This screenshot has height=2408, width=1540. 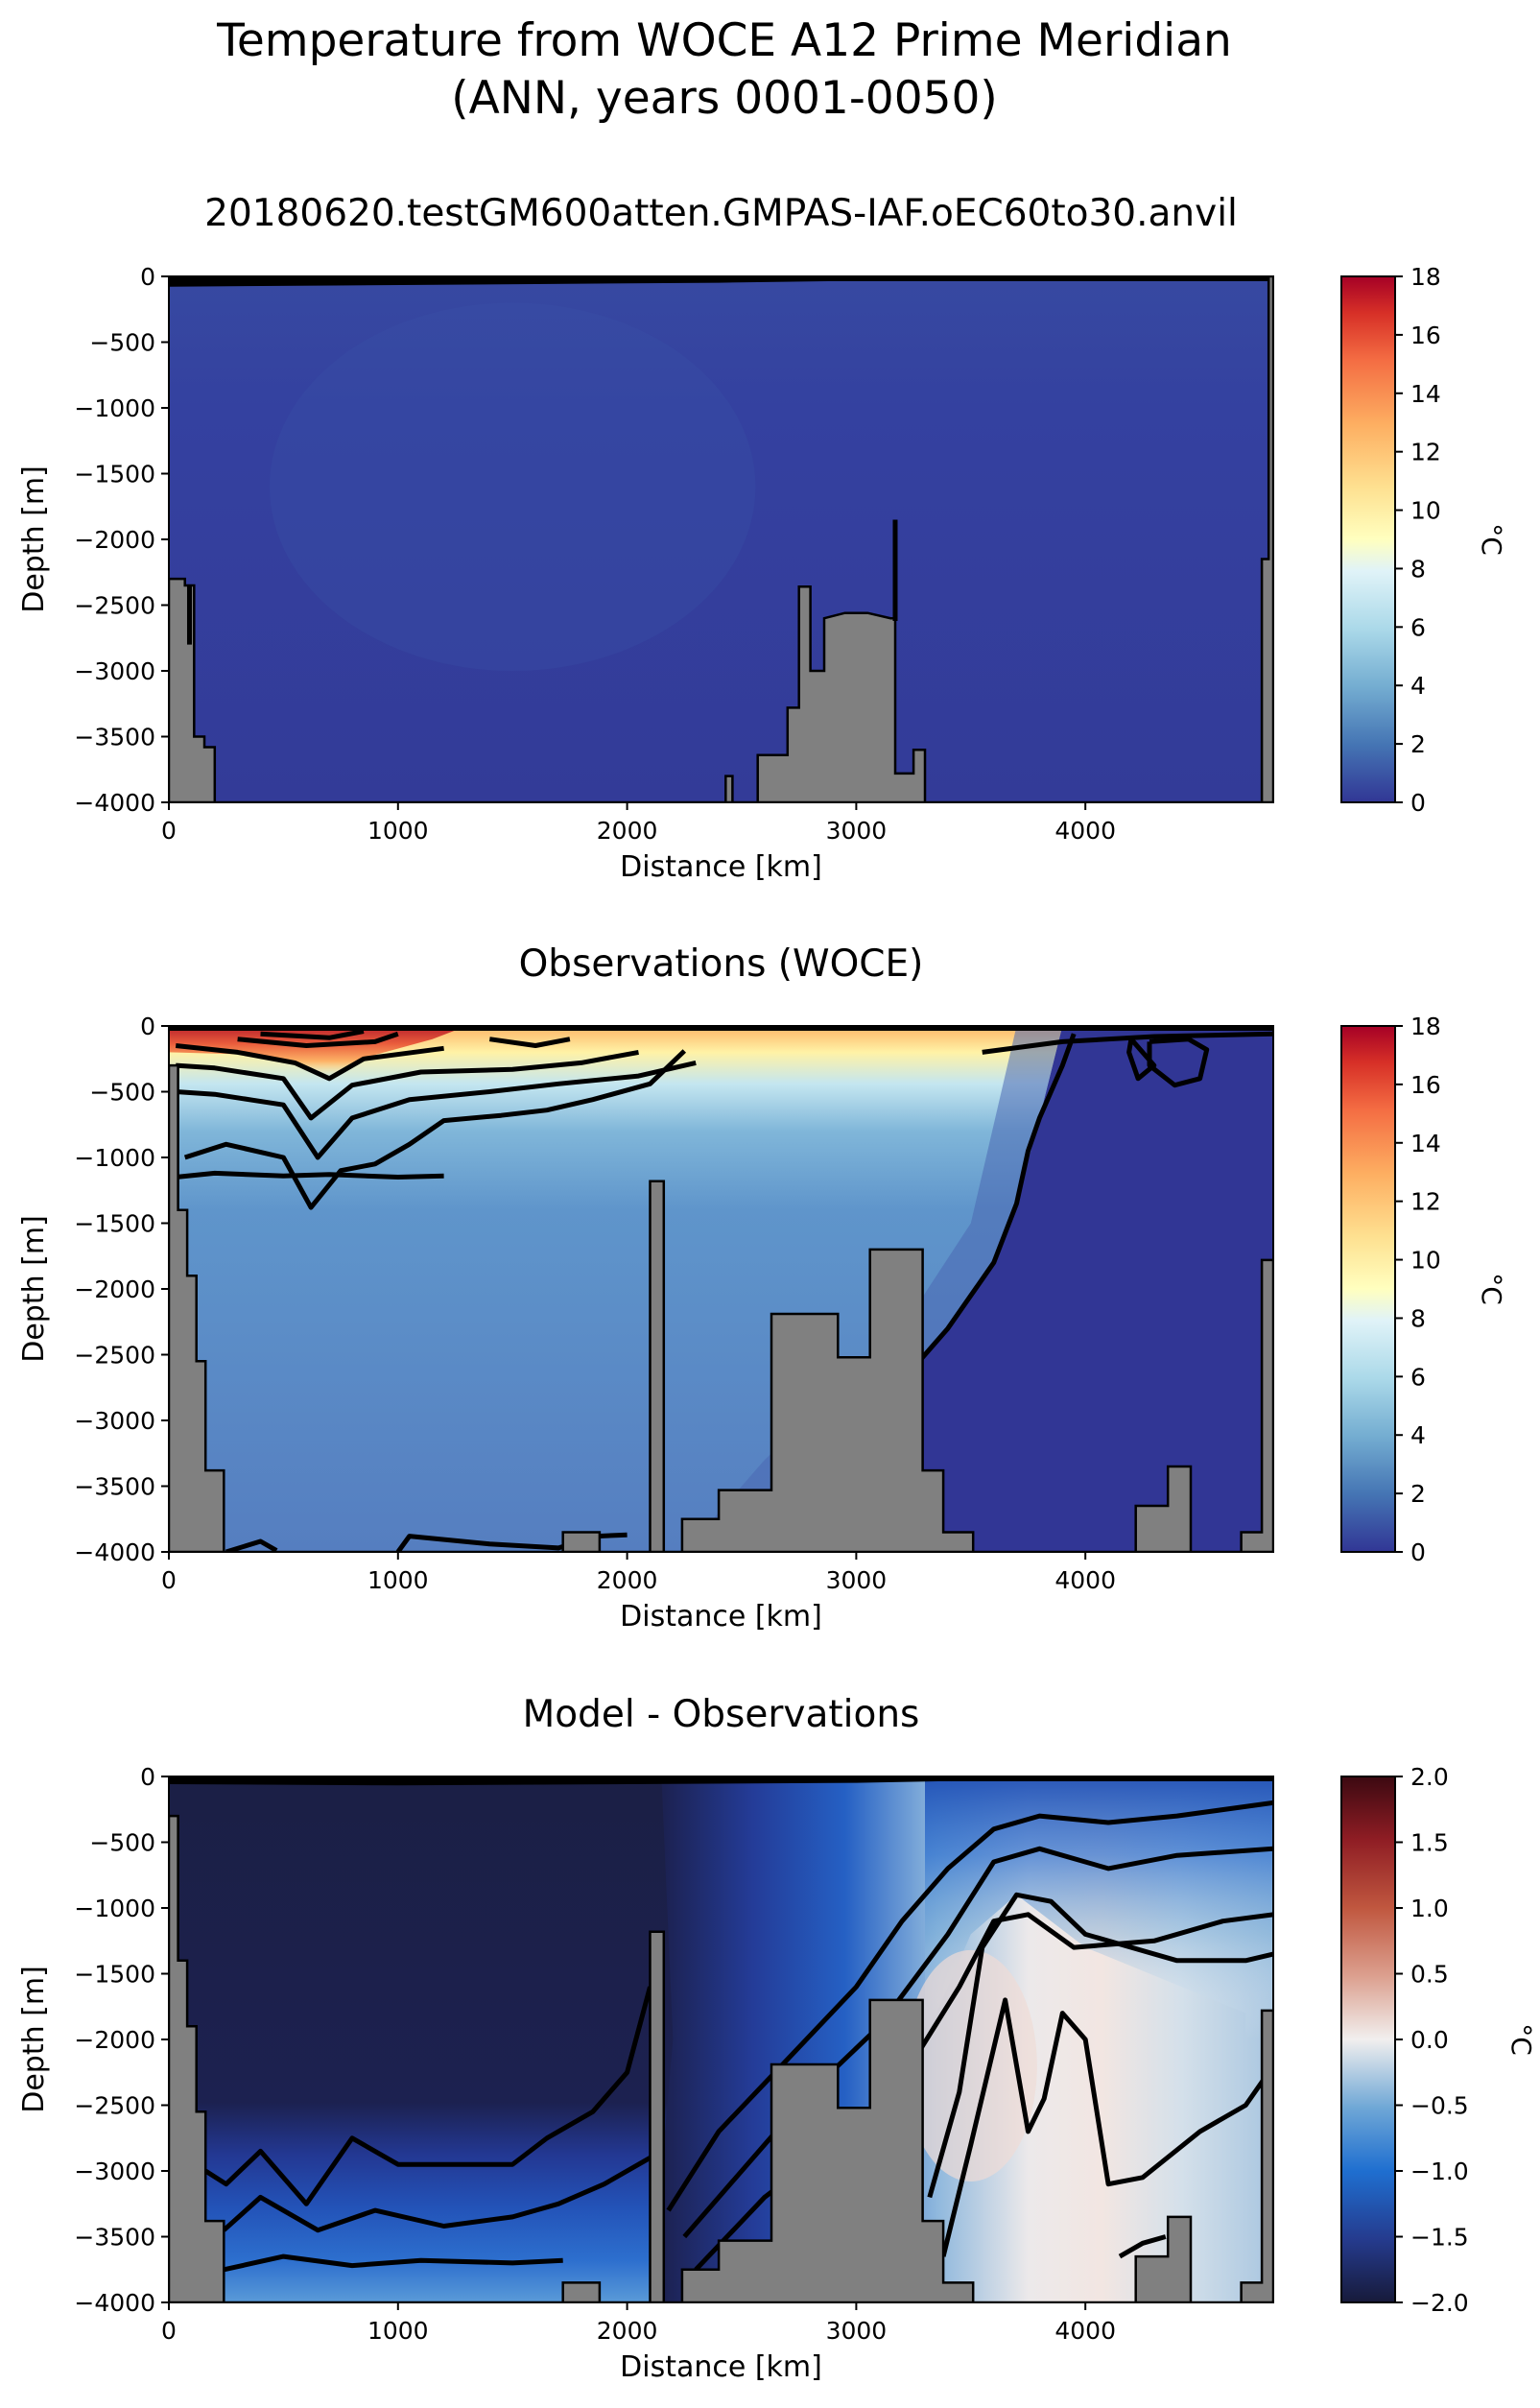 What do you see at coordinates (721, 1714) in the screenshot?
I see `panel-title: Model - Observations` at bounding box center [721, 1714].